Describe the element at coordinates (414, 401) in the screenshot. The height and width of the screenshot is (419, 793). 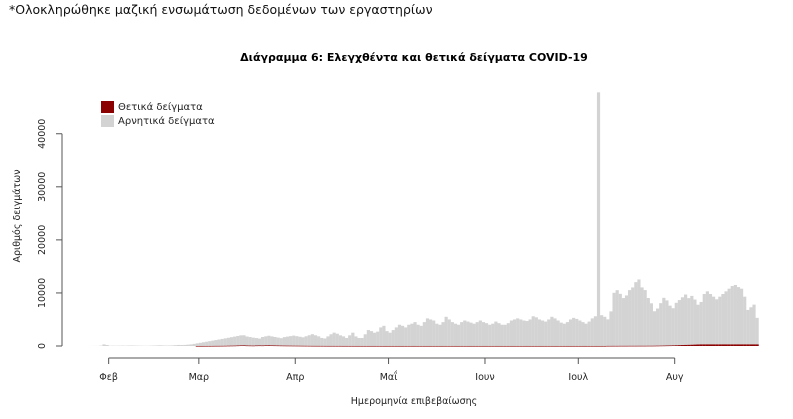
I see `x-axis-label: Ημερομηνία επιβεβαίωσης` at that location.